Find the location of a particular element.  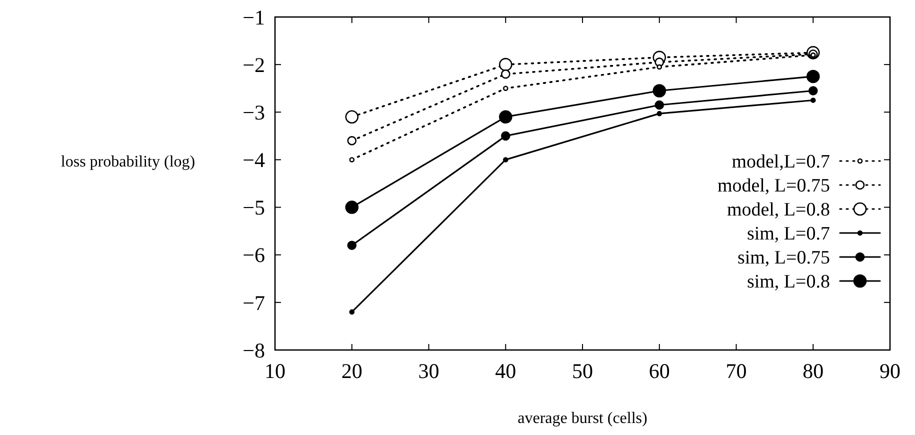

y-tick-label: −1 is located at coordinates (253, 17).